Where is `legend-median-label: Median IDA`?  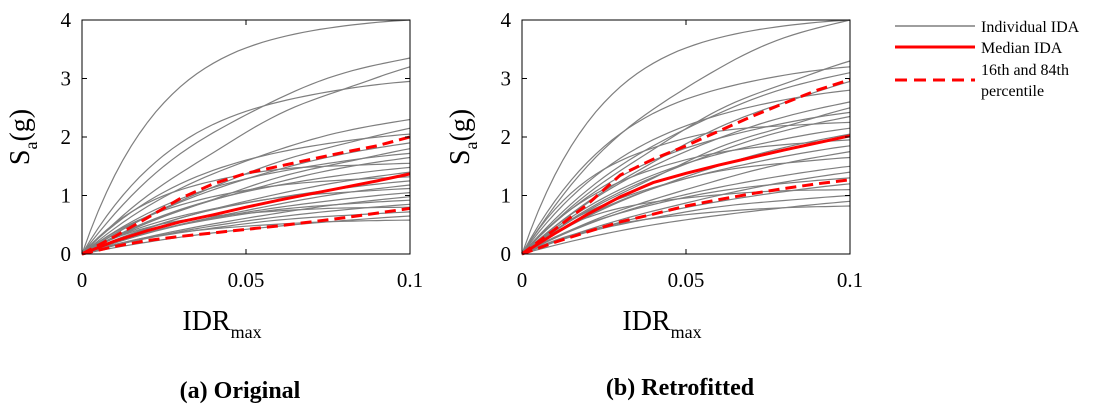
legend-median-label: Median IDA is located at coordinates (1022, 48).